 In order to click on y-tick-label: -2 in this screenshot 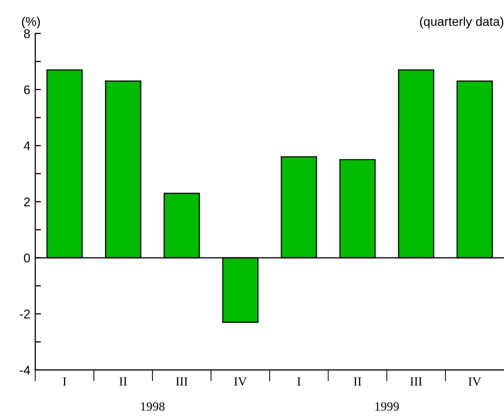, I will do `click(25, 314)`.